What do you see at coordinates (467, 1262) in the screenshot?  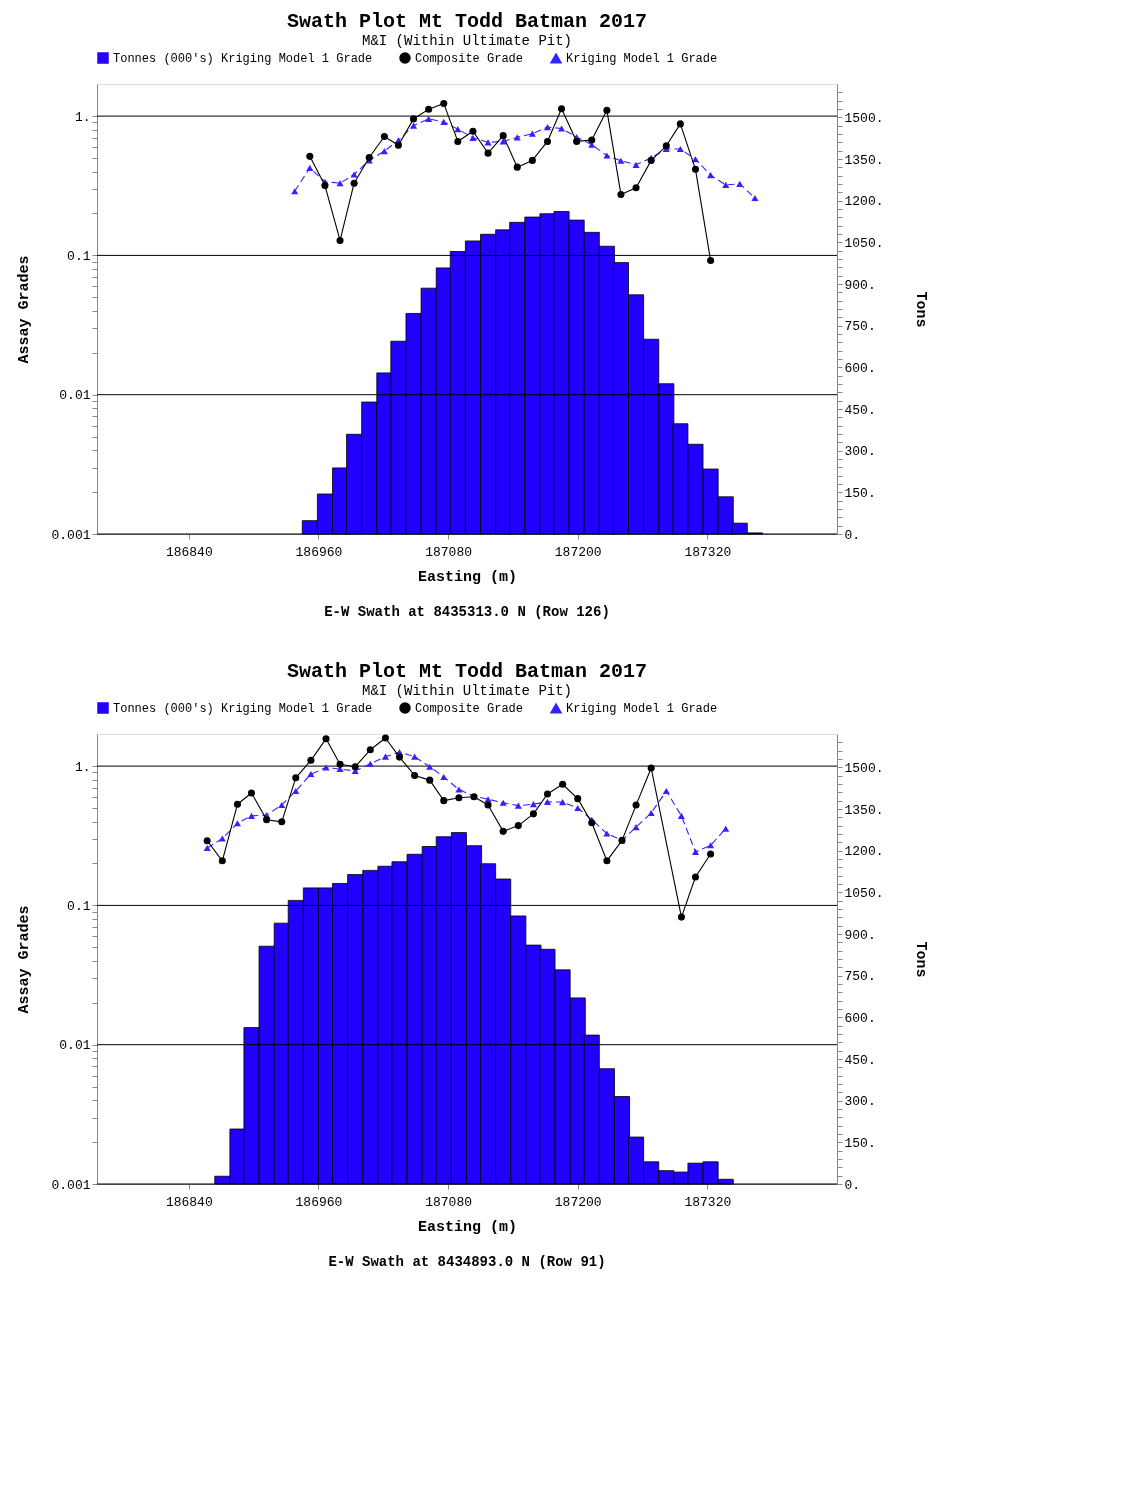 I see `text: E-W Swath at 8434893.0 N (Row 91)` at bounding box center [467, 1262].